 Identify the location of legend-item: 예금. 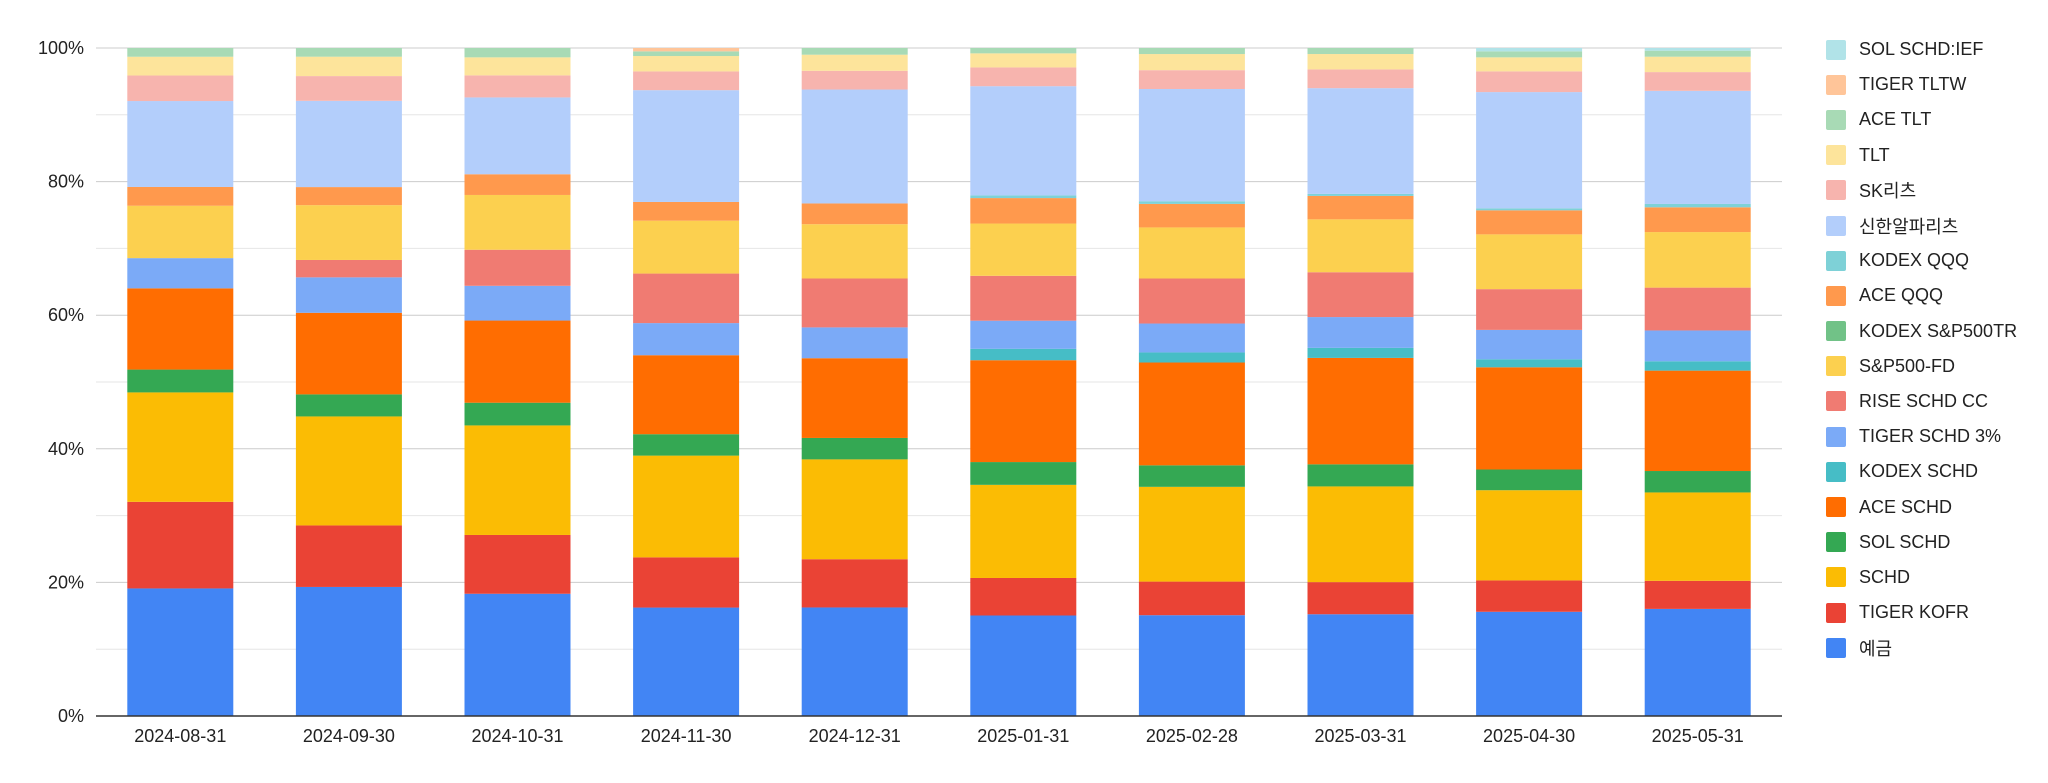
(1921, 647).